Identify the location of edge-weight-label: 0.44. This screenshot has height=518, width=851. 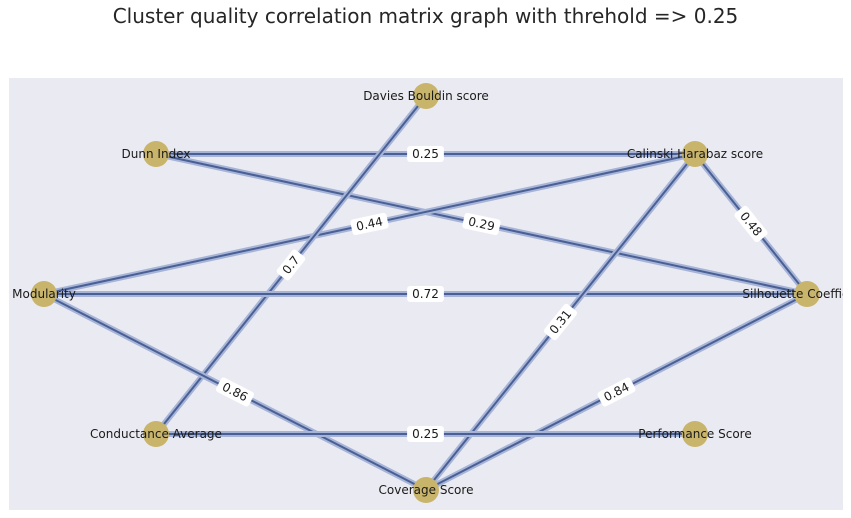
(369, 224).